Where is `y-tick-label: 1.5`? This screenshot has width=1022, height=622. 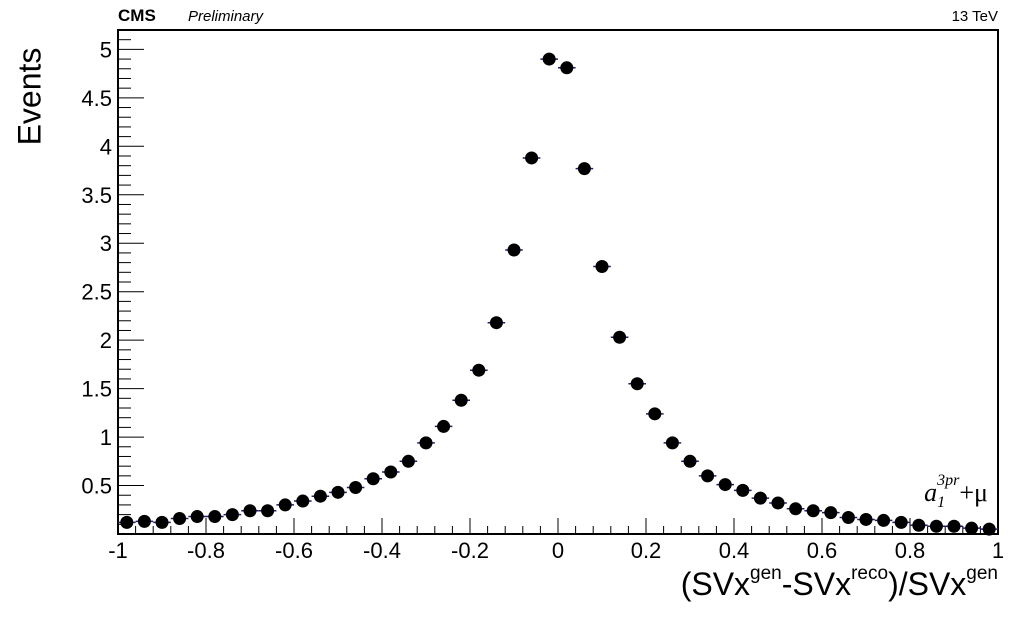
y-tick-label: 1.5 is located at coordinates (96, 389).